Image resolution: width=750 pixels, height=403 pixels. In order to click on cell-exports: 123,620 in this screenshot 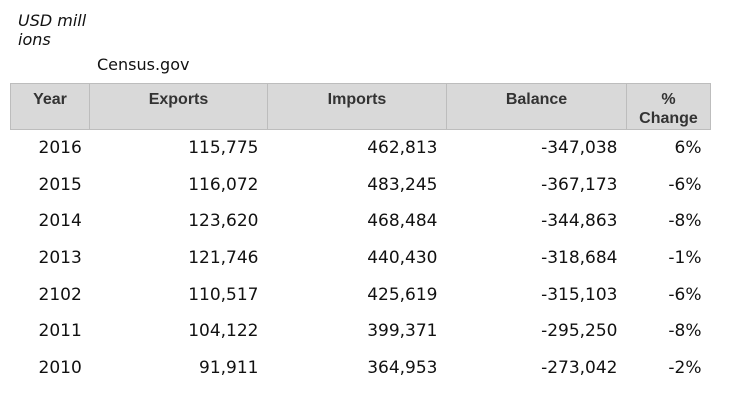, I will do `click(223, 221)`.